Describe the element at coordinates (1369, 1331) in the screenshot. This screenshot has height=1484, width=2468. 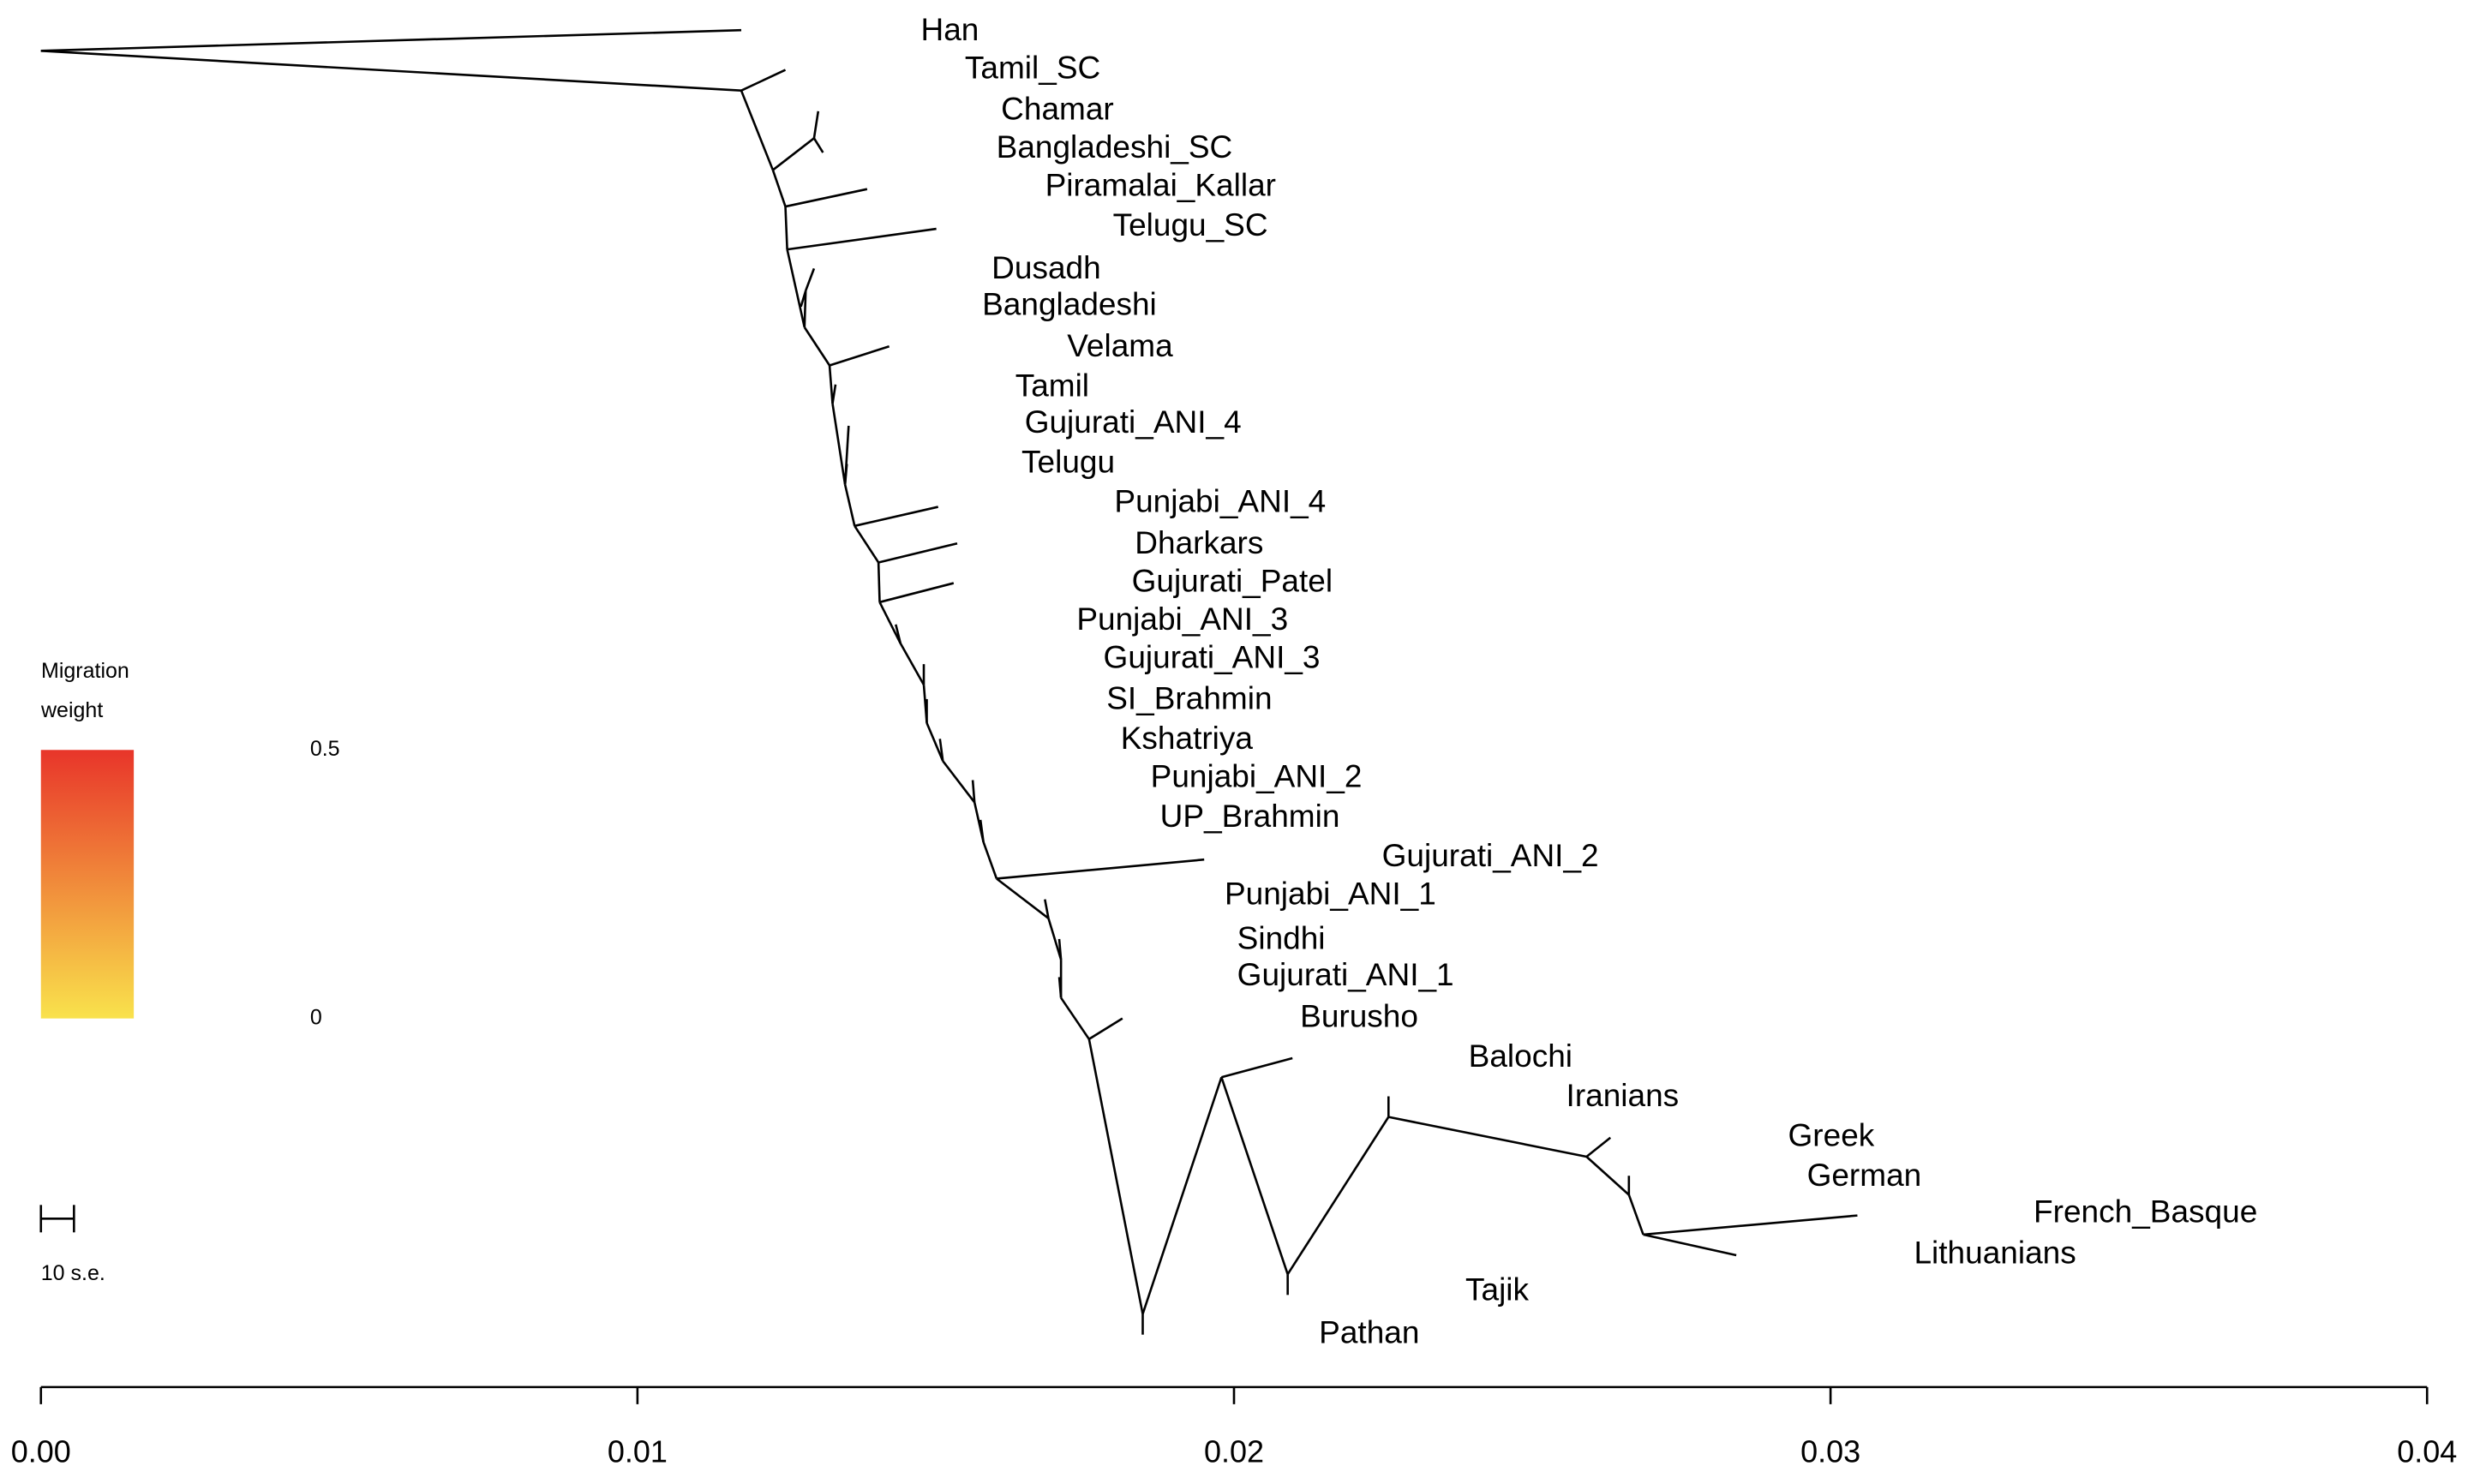
I see `leaf-label: Pathan` at that location.